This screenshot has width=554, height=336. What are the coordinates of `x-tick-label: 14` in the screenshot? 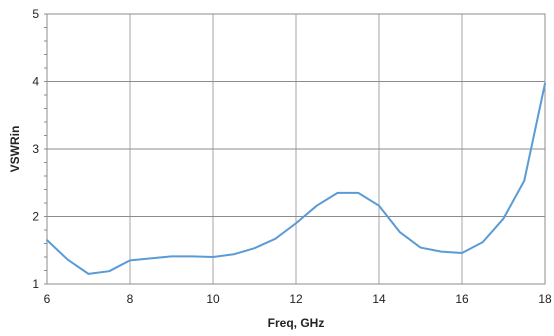 It's located at (379, 299).